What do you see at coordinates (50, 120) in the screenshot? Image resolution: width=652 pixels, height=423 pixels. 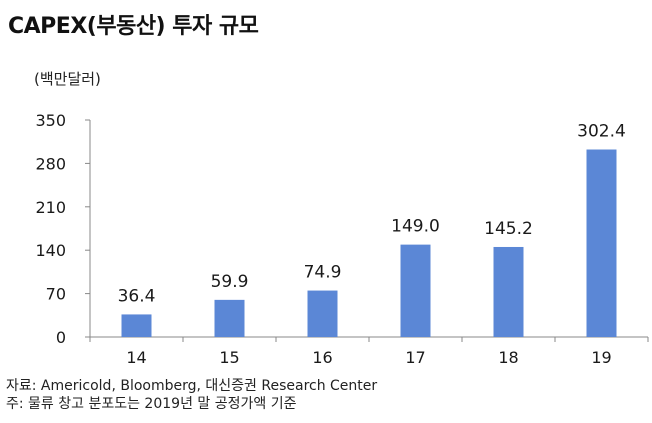 I see `y-tick-label: 350` at bounding box center [50, 120].